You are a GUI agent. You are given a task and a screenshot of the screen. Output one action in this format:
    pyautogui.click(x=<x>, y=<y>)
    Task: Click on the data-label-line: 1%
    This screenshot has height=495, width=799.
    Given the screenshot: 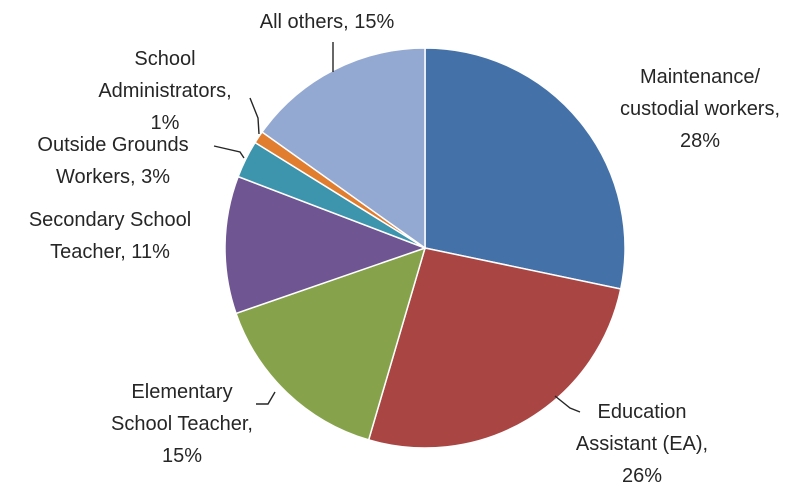 What is the action you would take?
    pyautogui.click(x=165, y=123)
    